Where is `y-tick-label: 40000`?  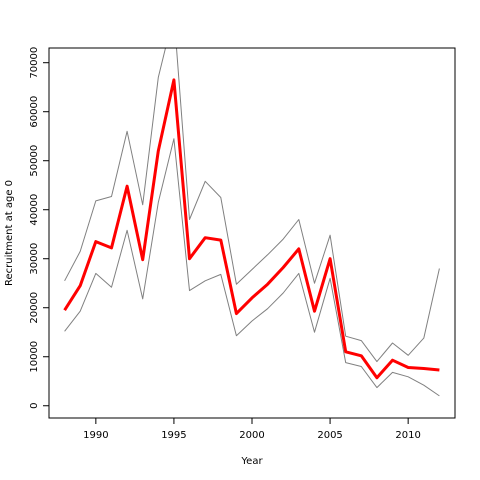 y-tick-label: 40000 is located at coordinates (34, 210).